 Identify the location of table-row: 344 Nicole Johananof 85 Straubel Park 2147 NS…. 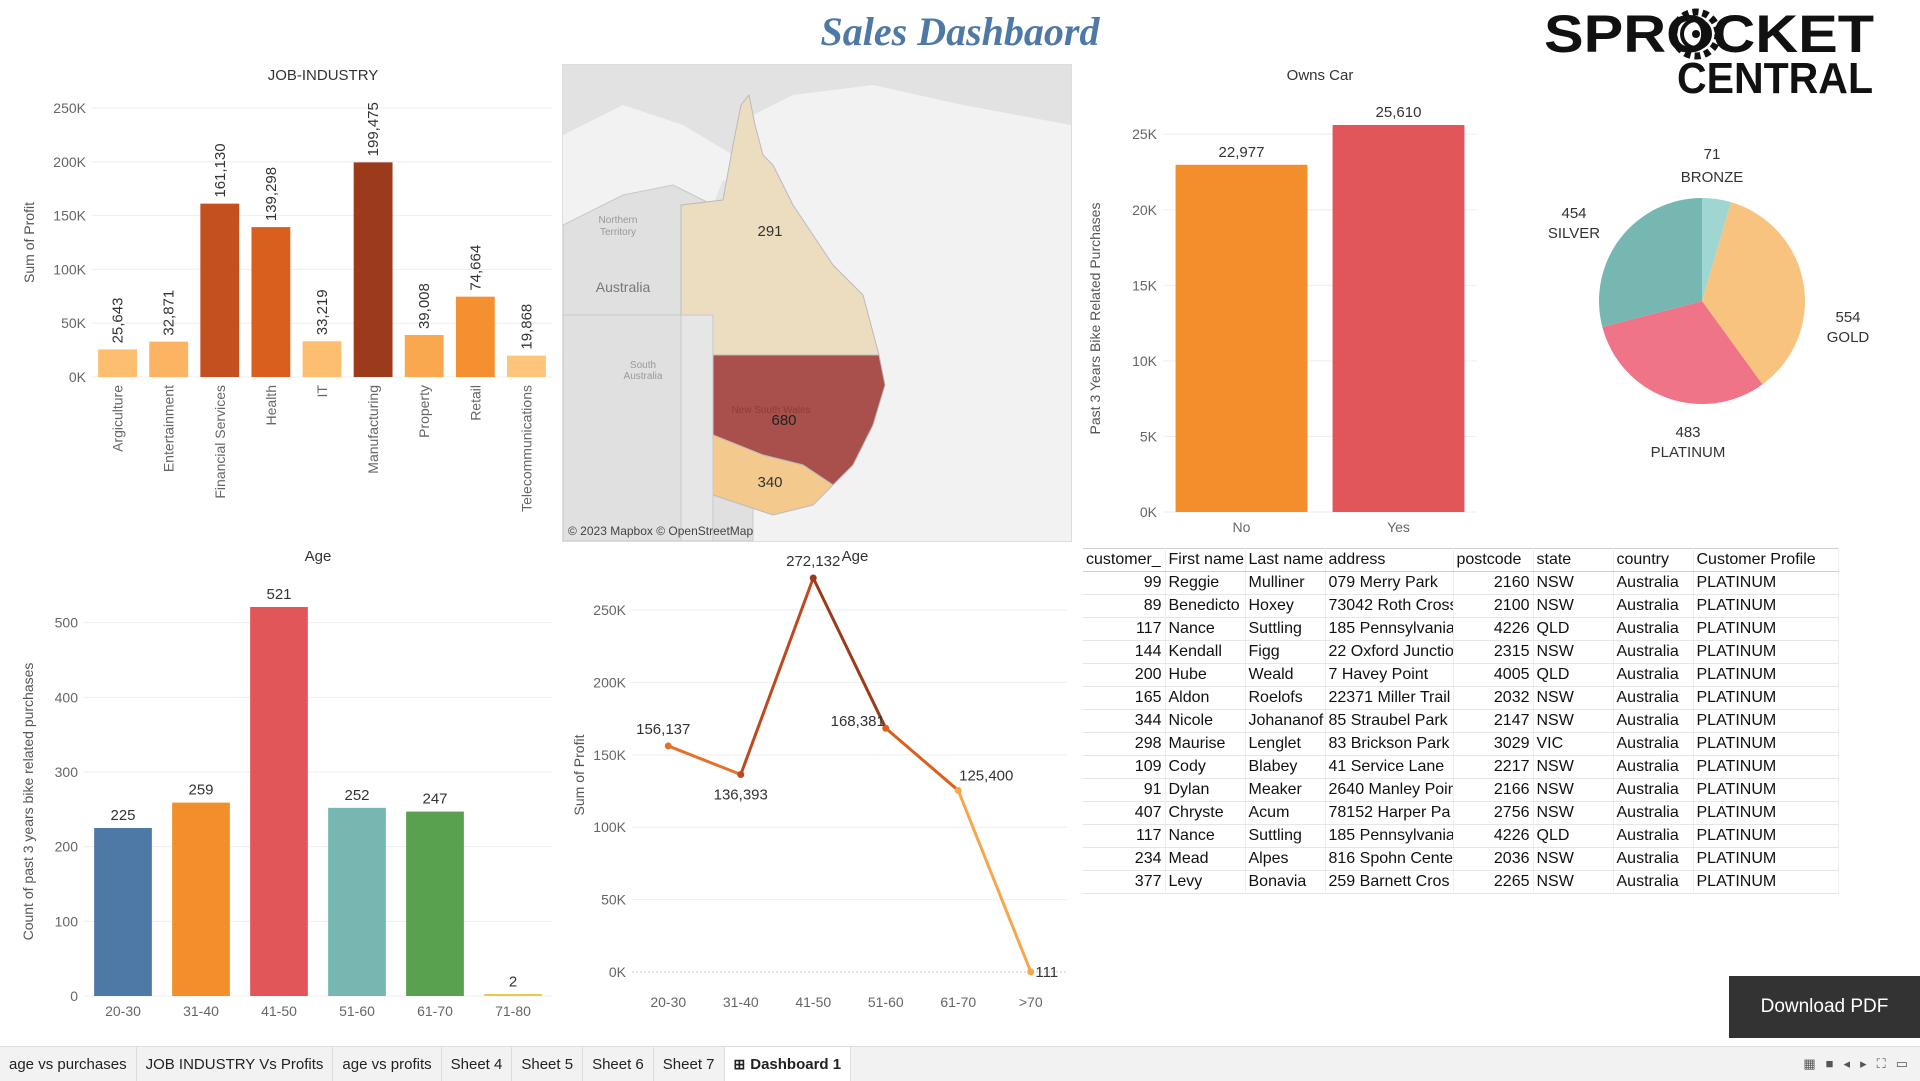
(1461, 721).